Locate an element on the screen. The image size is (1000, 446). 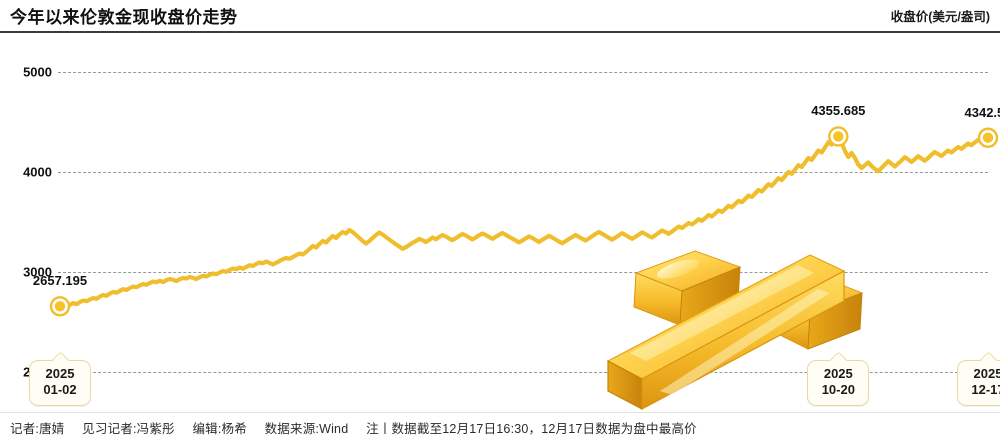
date-box-end: 2025 12-17 is located at coordinates (978, 383).